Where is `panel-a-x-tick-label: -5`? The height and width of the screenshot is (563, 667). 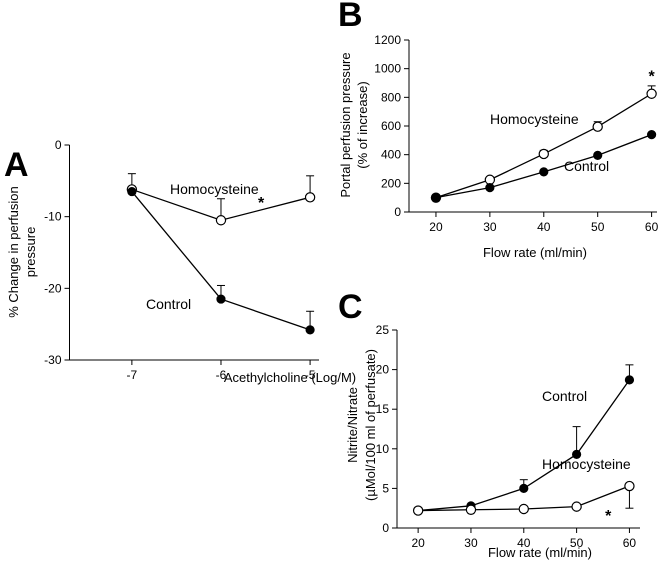
panel-a-x-tick-label: -5 is located at coordinates (310, 375).